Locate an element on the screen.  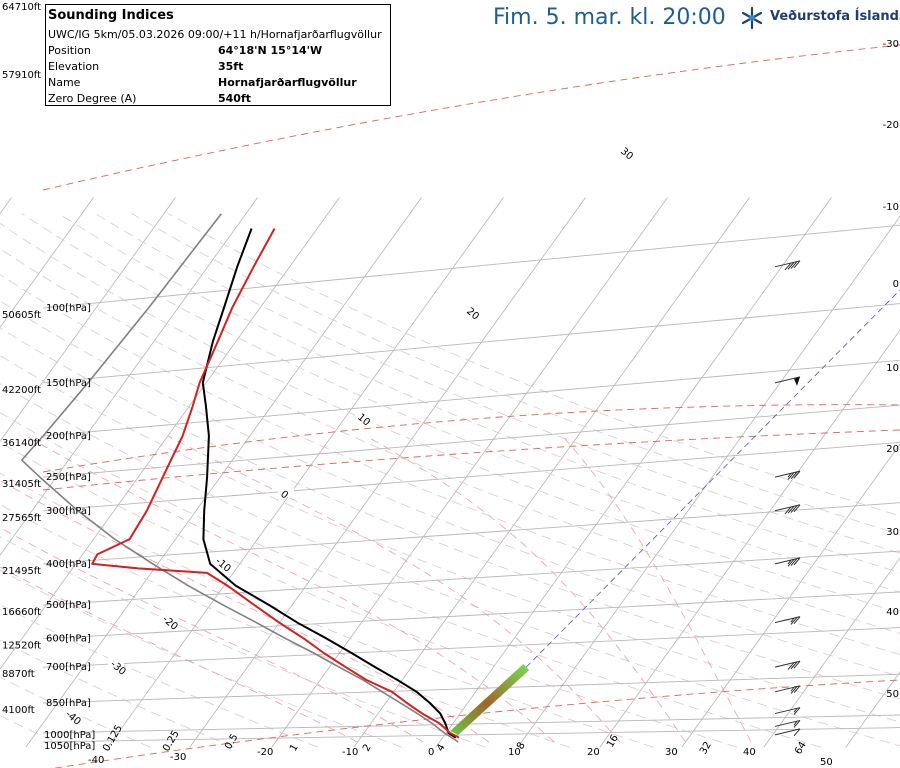
info-row-name: Name Hornafjarðarflugvöllur is located at coordinates (218, 83).